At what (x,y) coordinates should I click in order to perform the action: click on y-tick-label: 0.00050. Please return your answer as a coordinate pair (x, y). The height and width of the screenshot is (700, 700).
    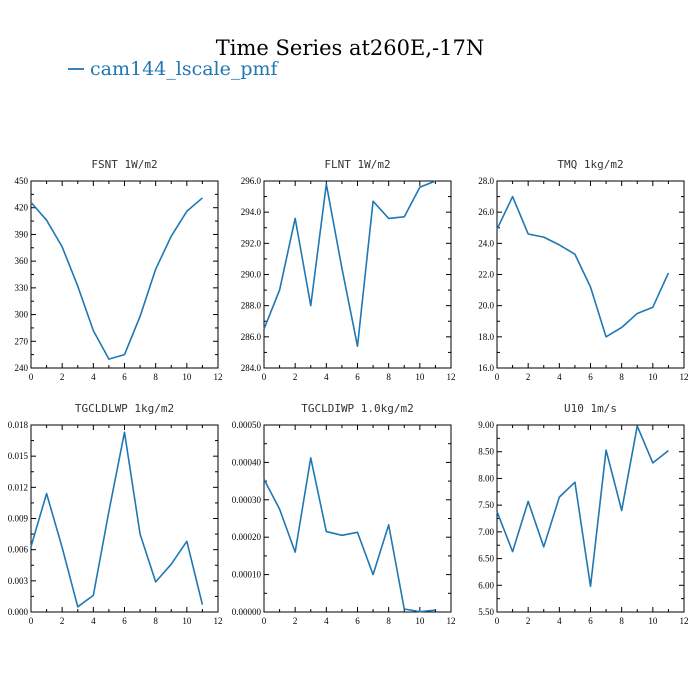
    Looking at the image, I should click on (247, 425).